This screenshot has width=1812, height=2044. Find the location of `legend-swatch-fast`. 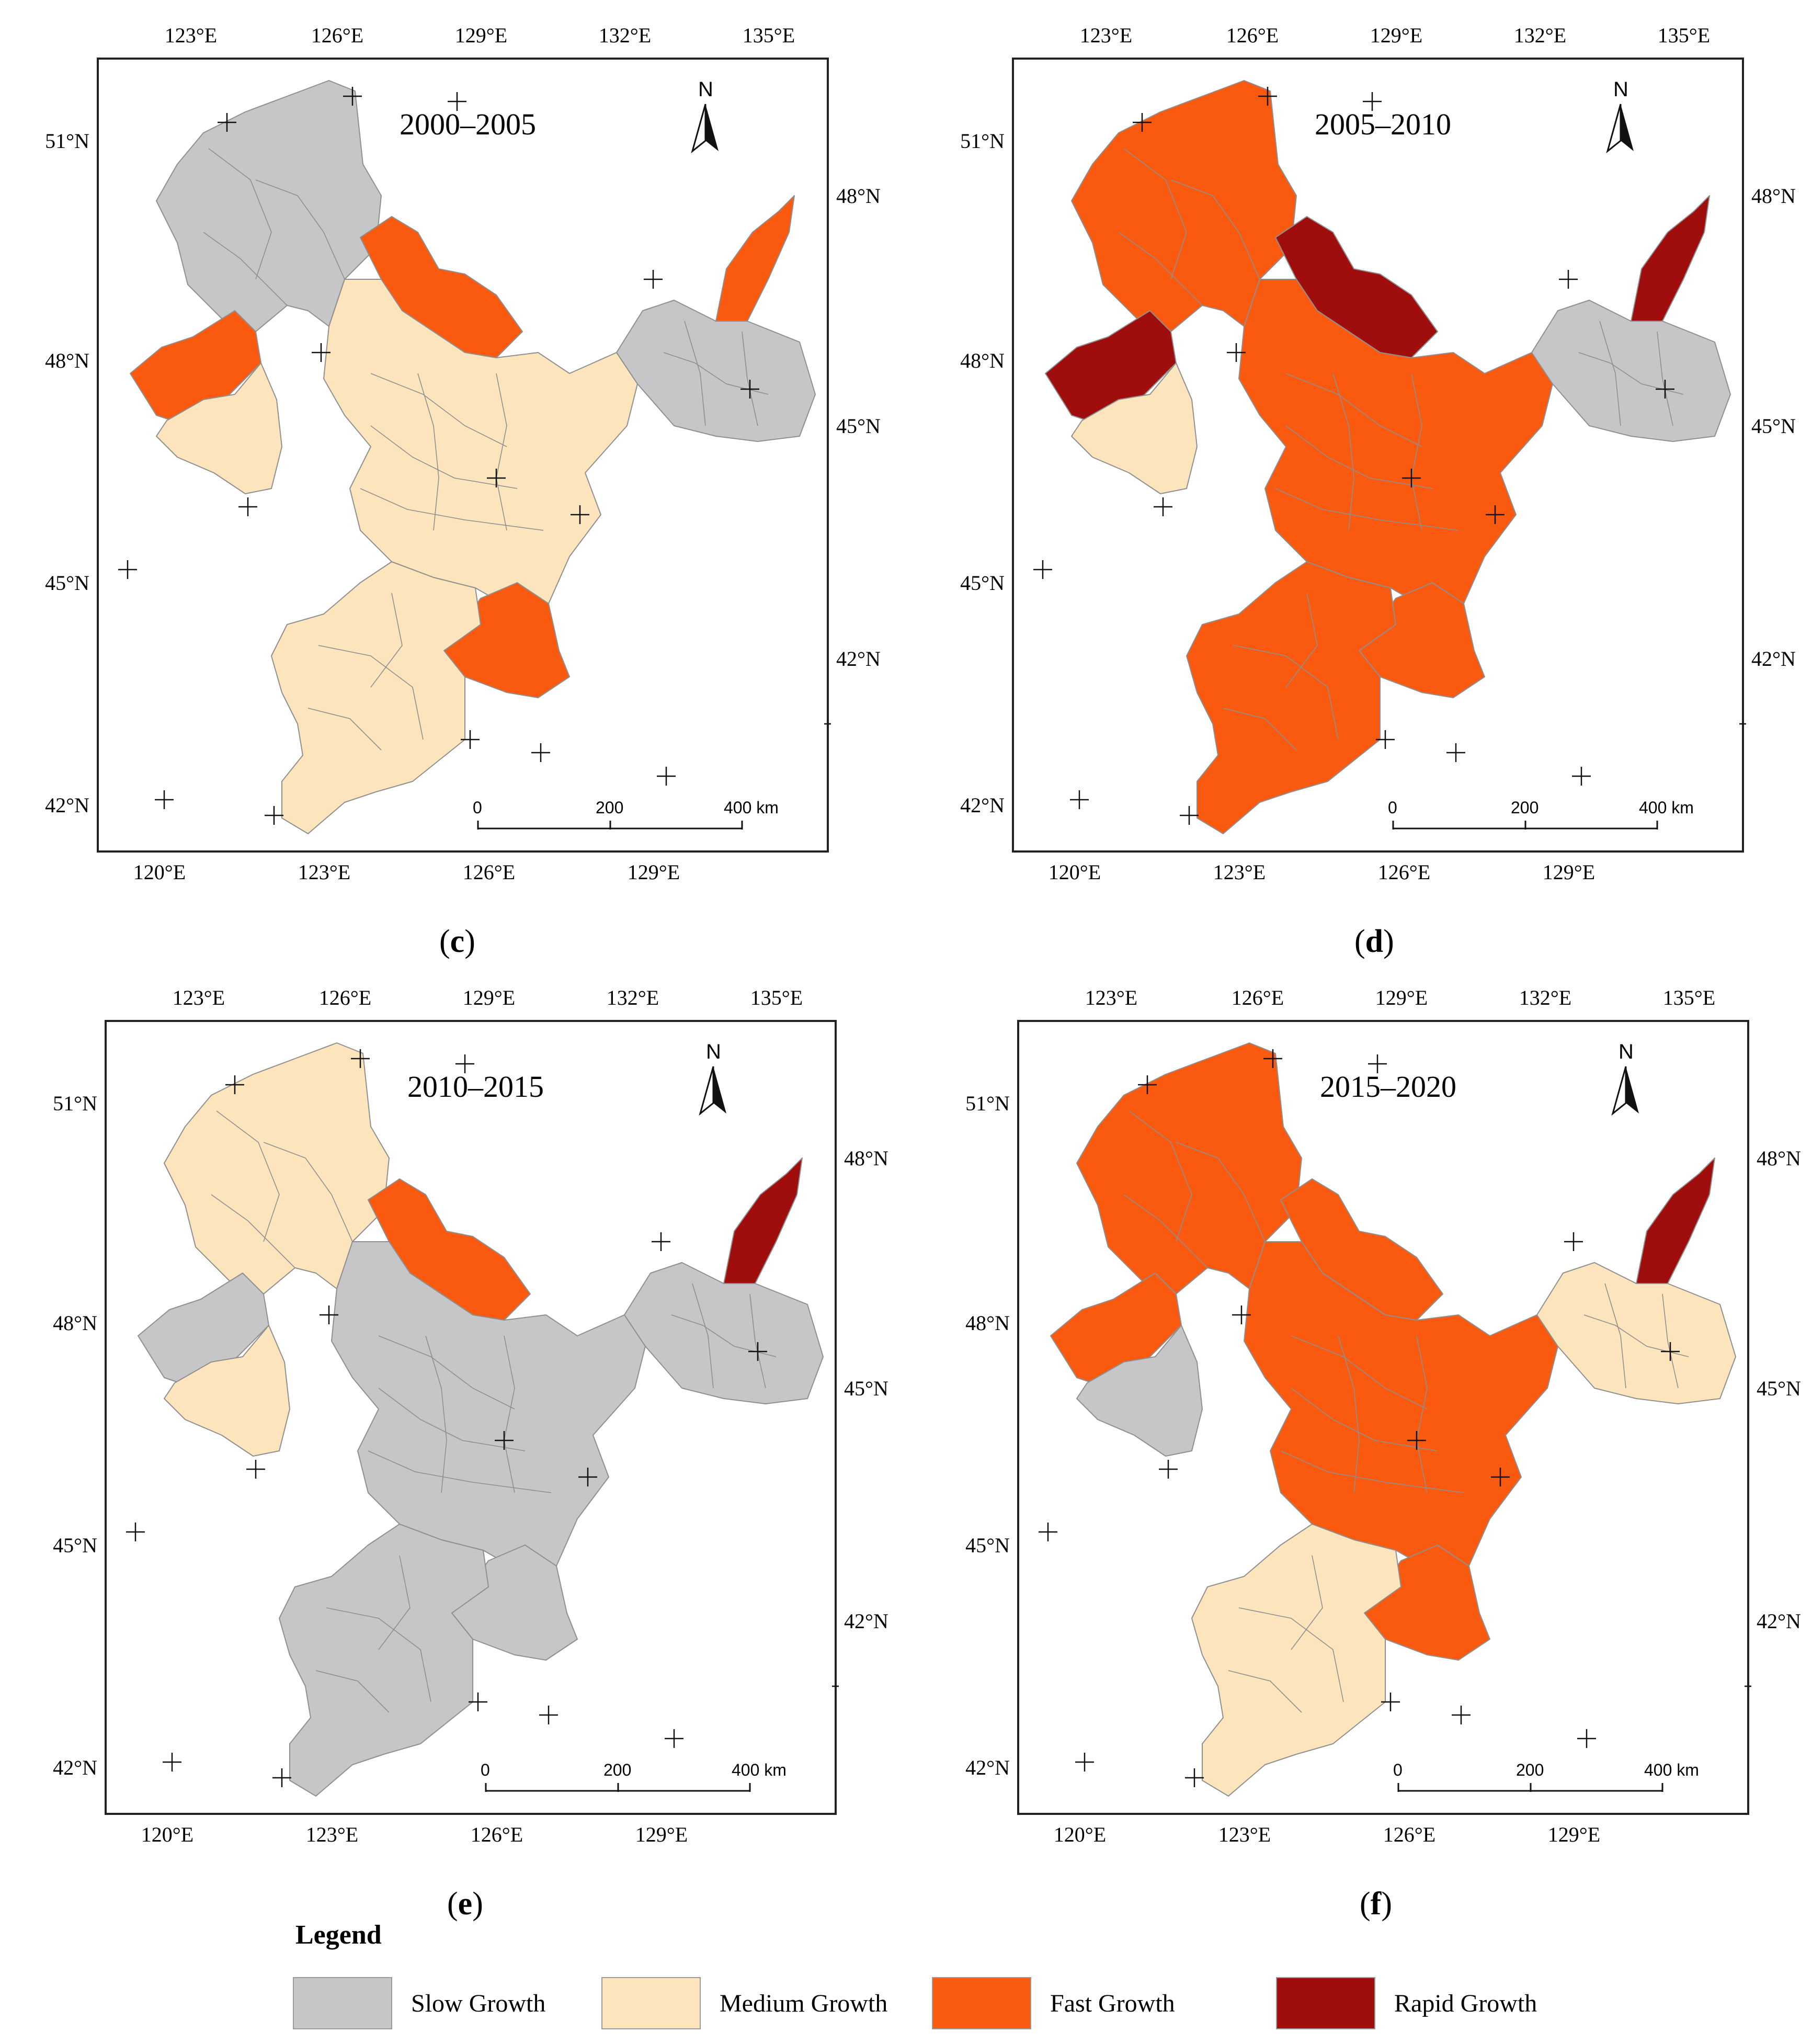

legend-swatch-fast is located at coordinates (981, 2003).